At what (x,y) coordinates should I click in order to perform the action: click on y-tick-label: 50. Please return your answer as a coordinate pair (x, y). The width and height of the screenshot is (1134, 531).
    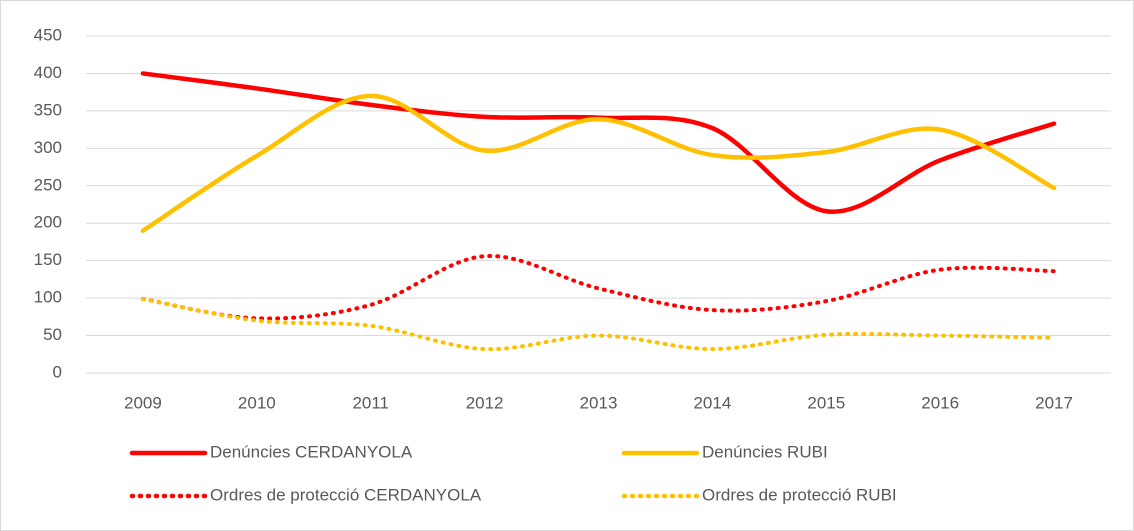
    Looking at the image, I should click on (52, 334).